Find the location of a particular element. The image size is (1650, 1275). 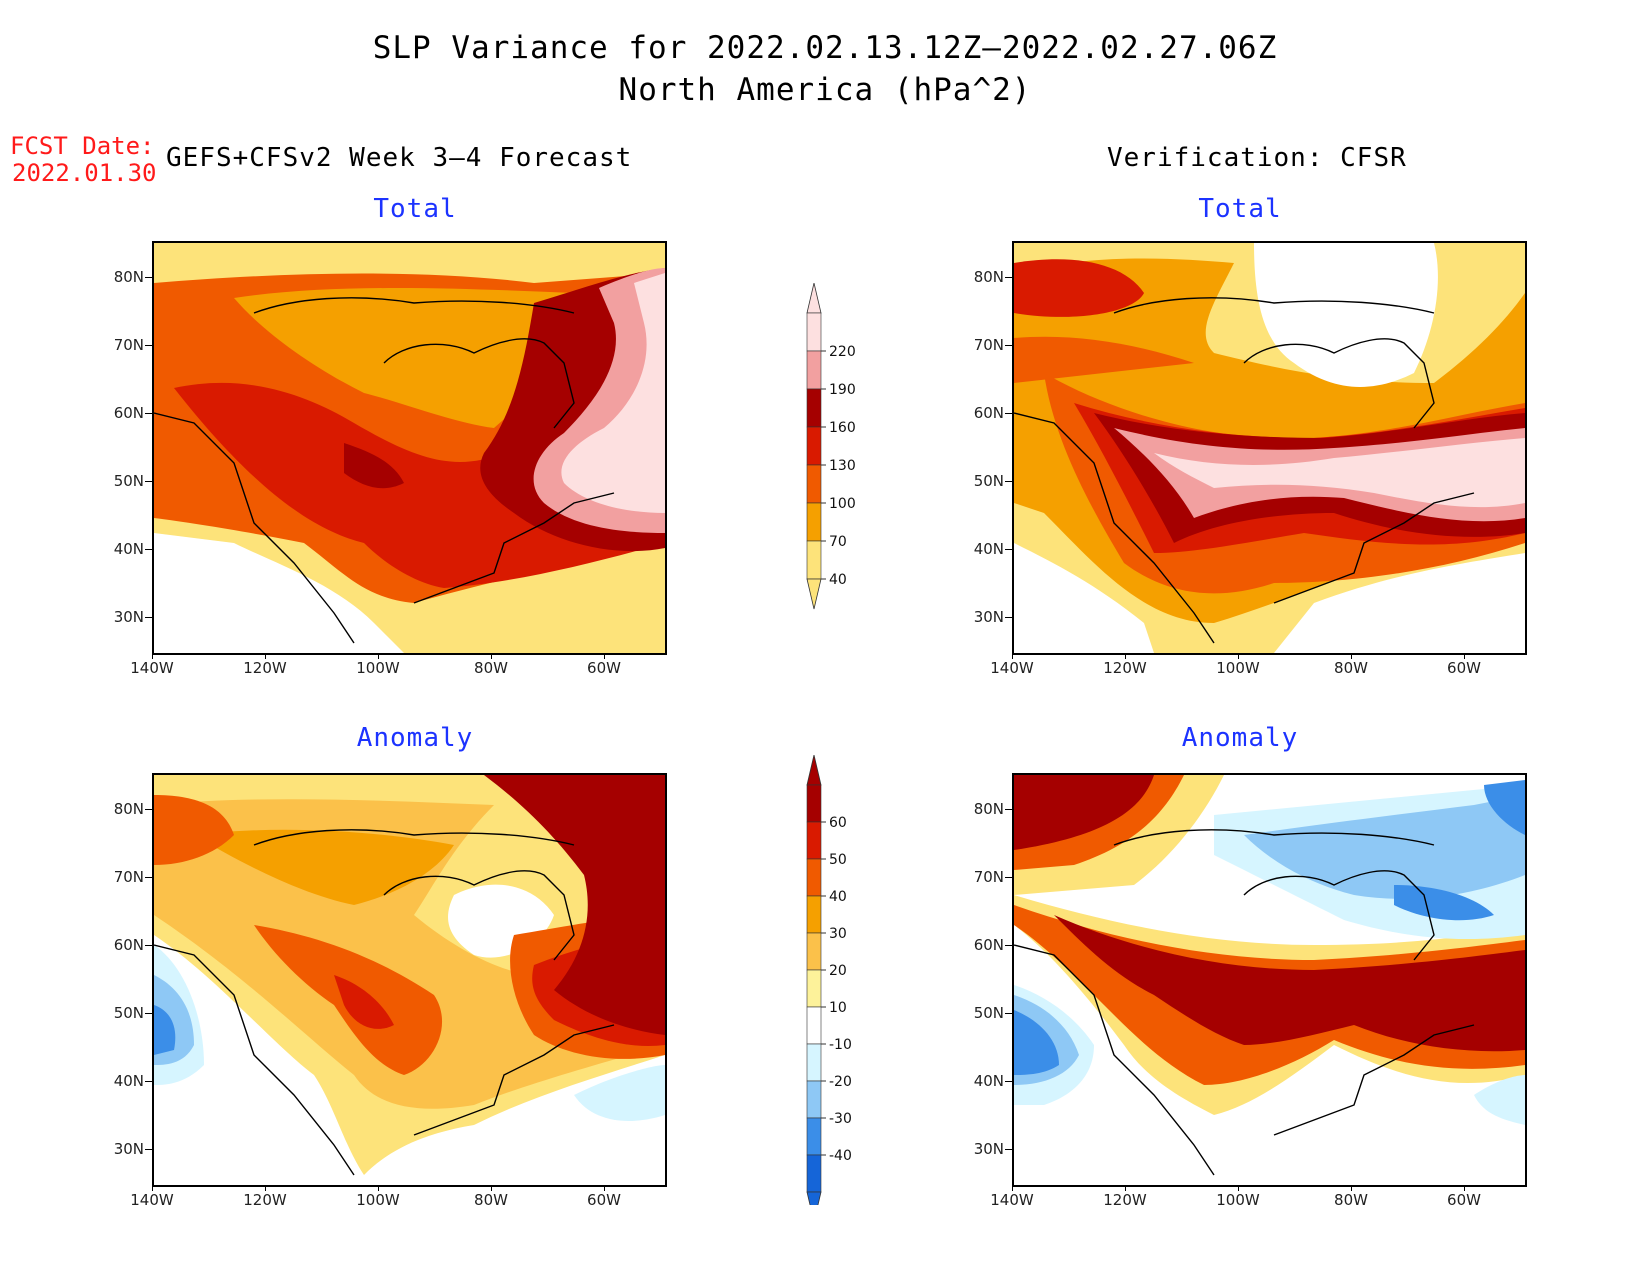

forecast-anomaly-field is located at coordinates (409, 980).